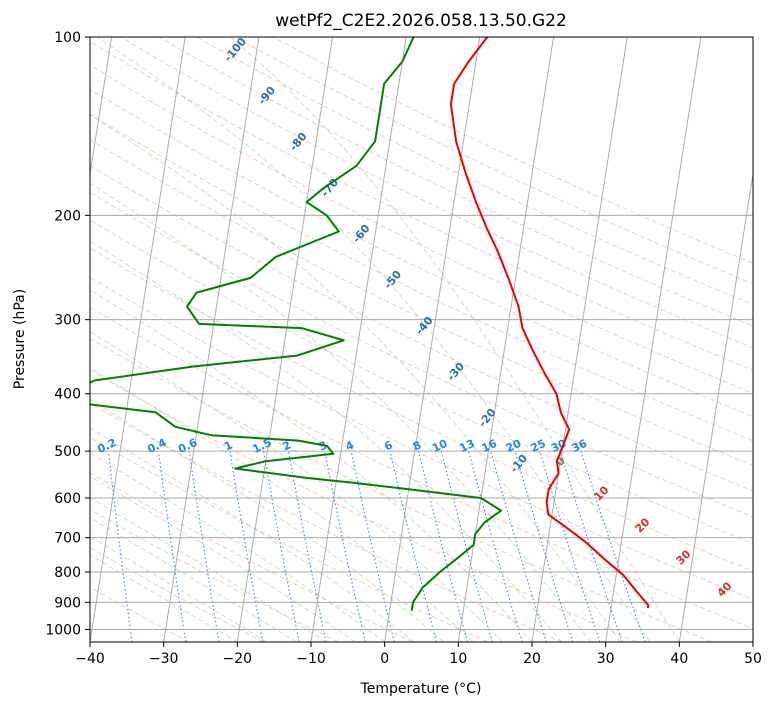  What do you see at coordinates (67, 321) in the screenshot?
I see `y-tick-label: 300` at bounding box center [67, 321].